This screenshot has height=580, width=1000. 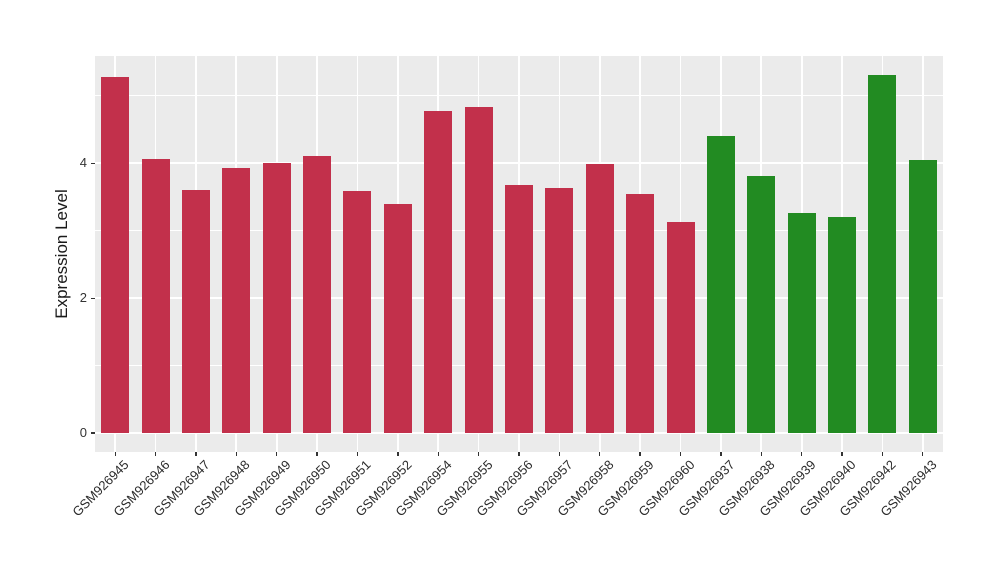 I want to click on bar-GSM926958, so click(x=599, y=298).